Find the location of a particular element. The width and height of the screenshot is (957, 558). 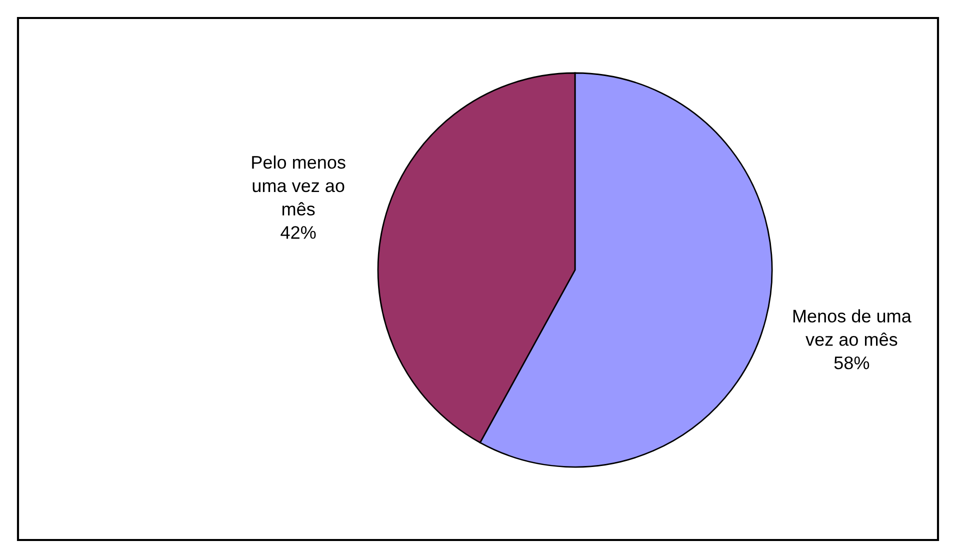

slice-label: Pelo menos uma vez ao mês is located at coordinates (299, 185).